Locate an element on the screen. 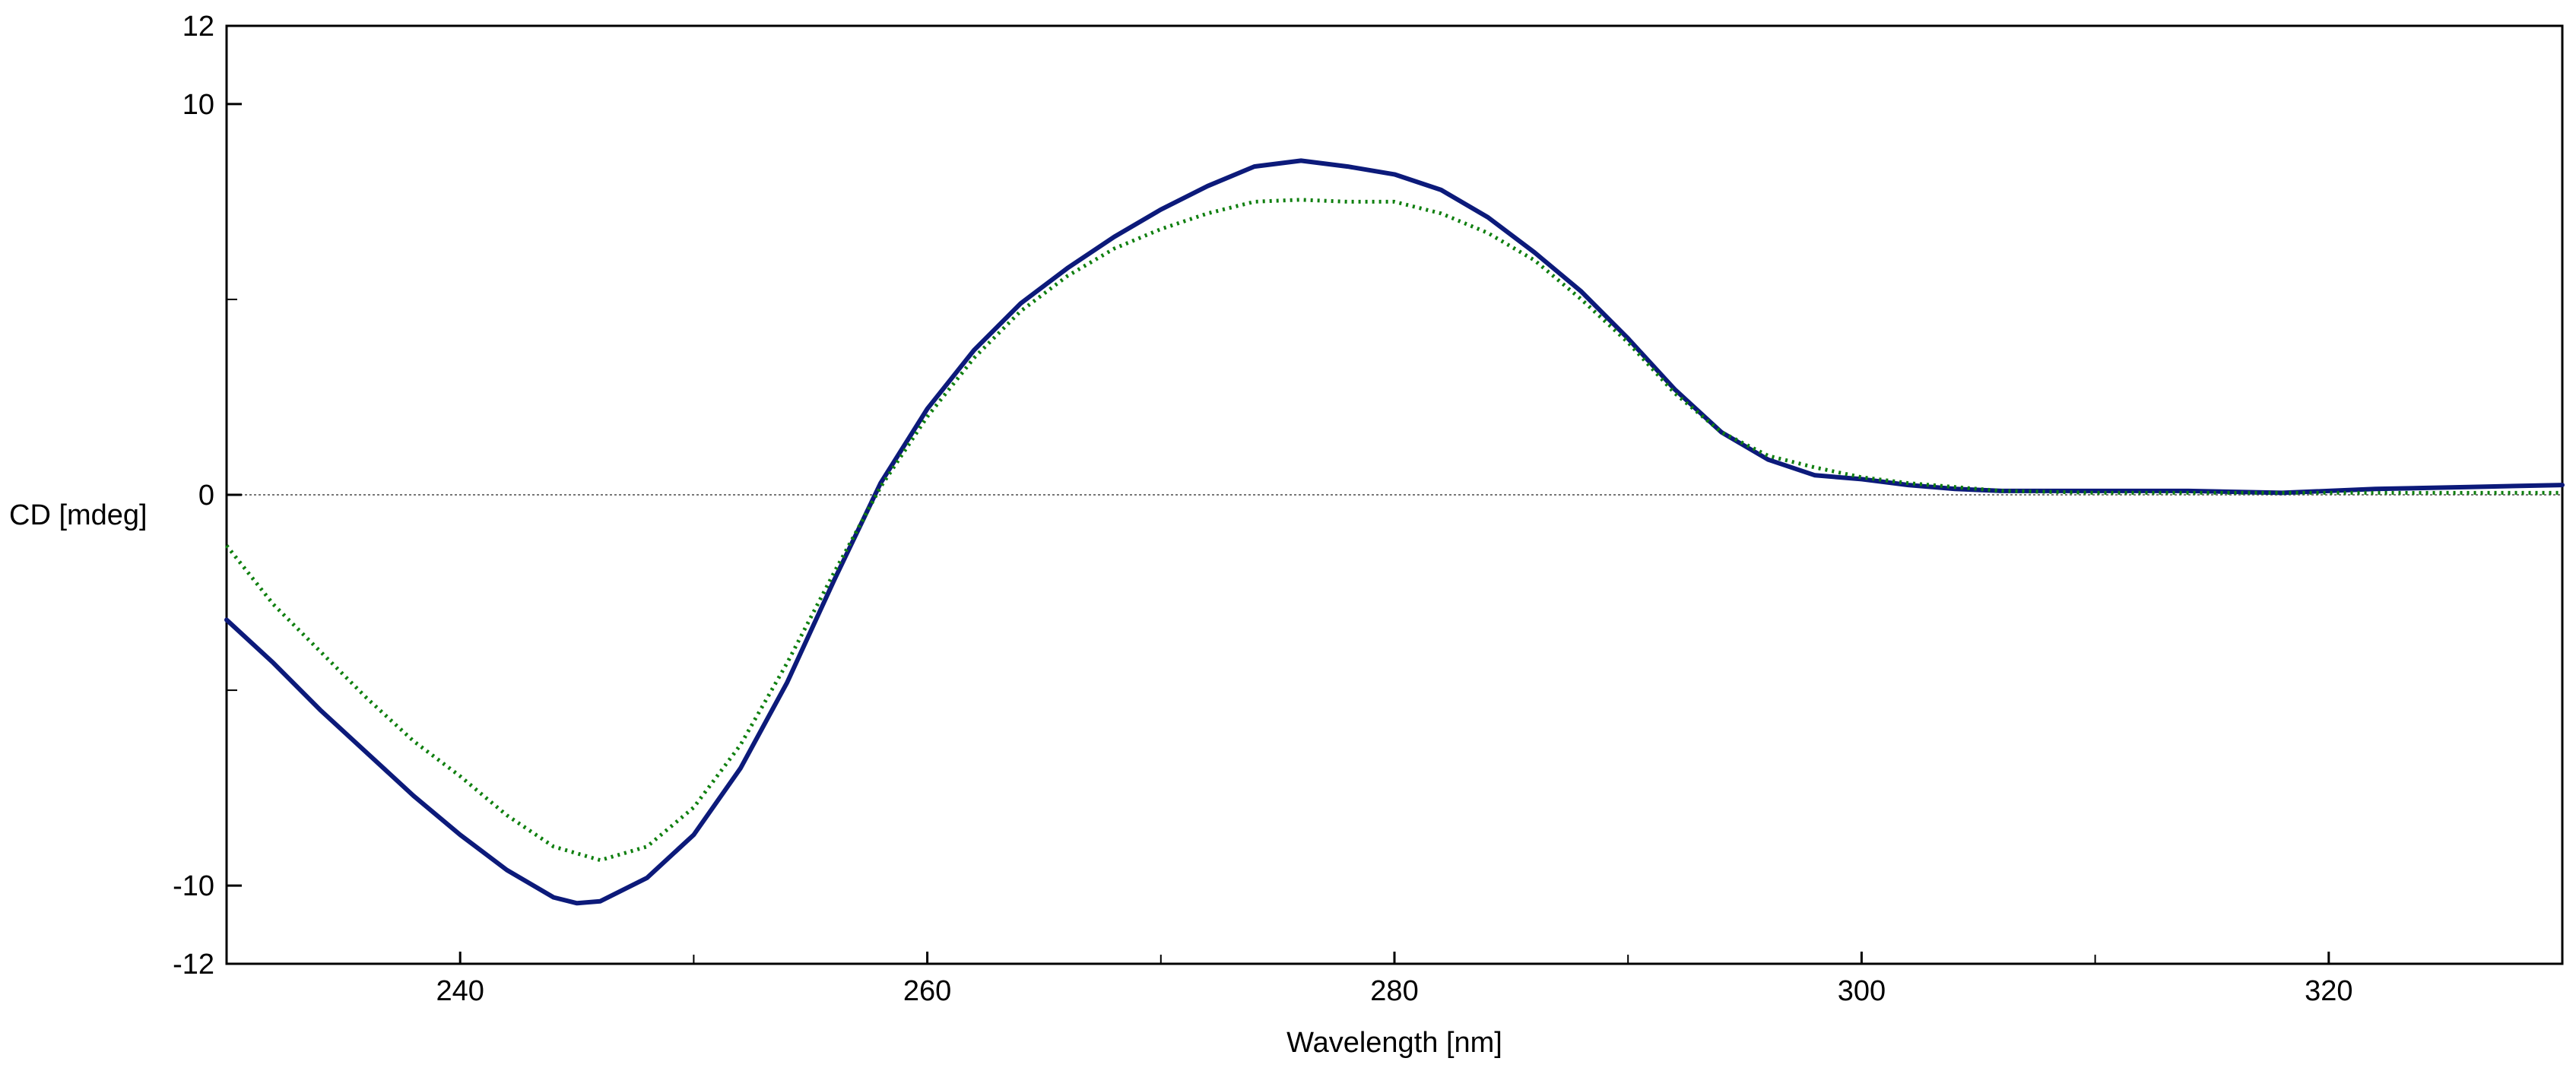 This screenshot has width=2576, height=1074. x-tick-label: 280 is located at coordinates (1394, 991).